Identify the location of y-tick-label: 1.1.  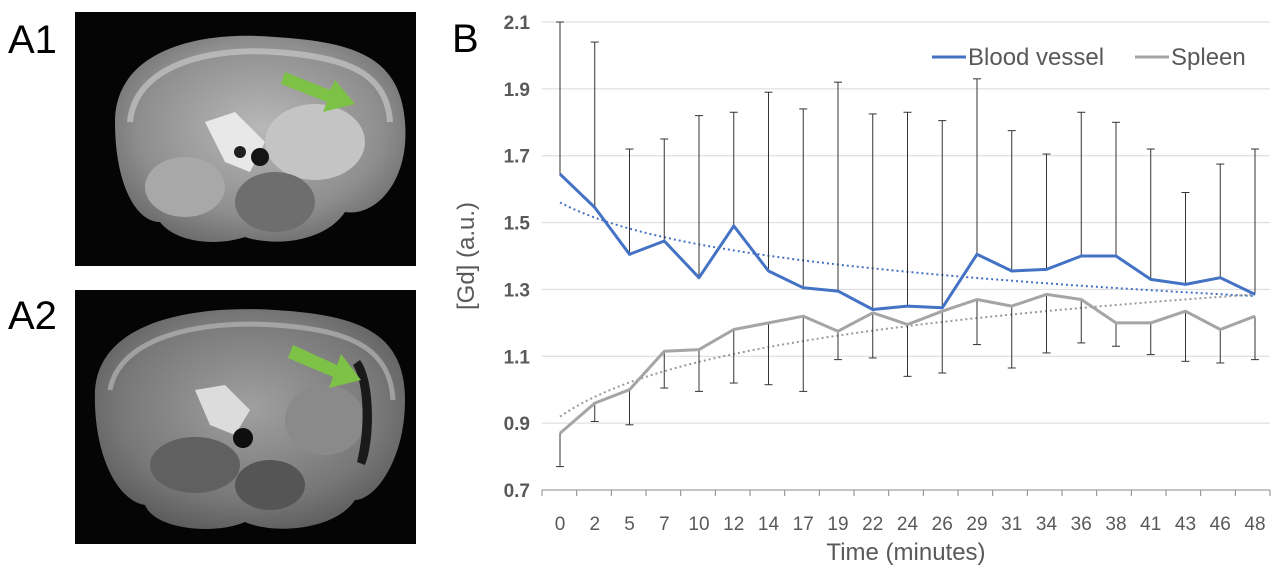
(517, 357).